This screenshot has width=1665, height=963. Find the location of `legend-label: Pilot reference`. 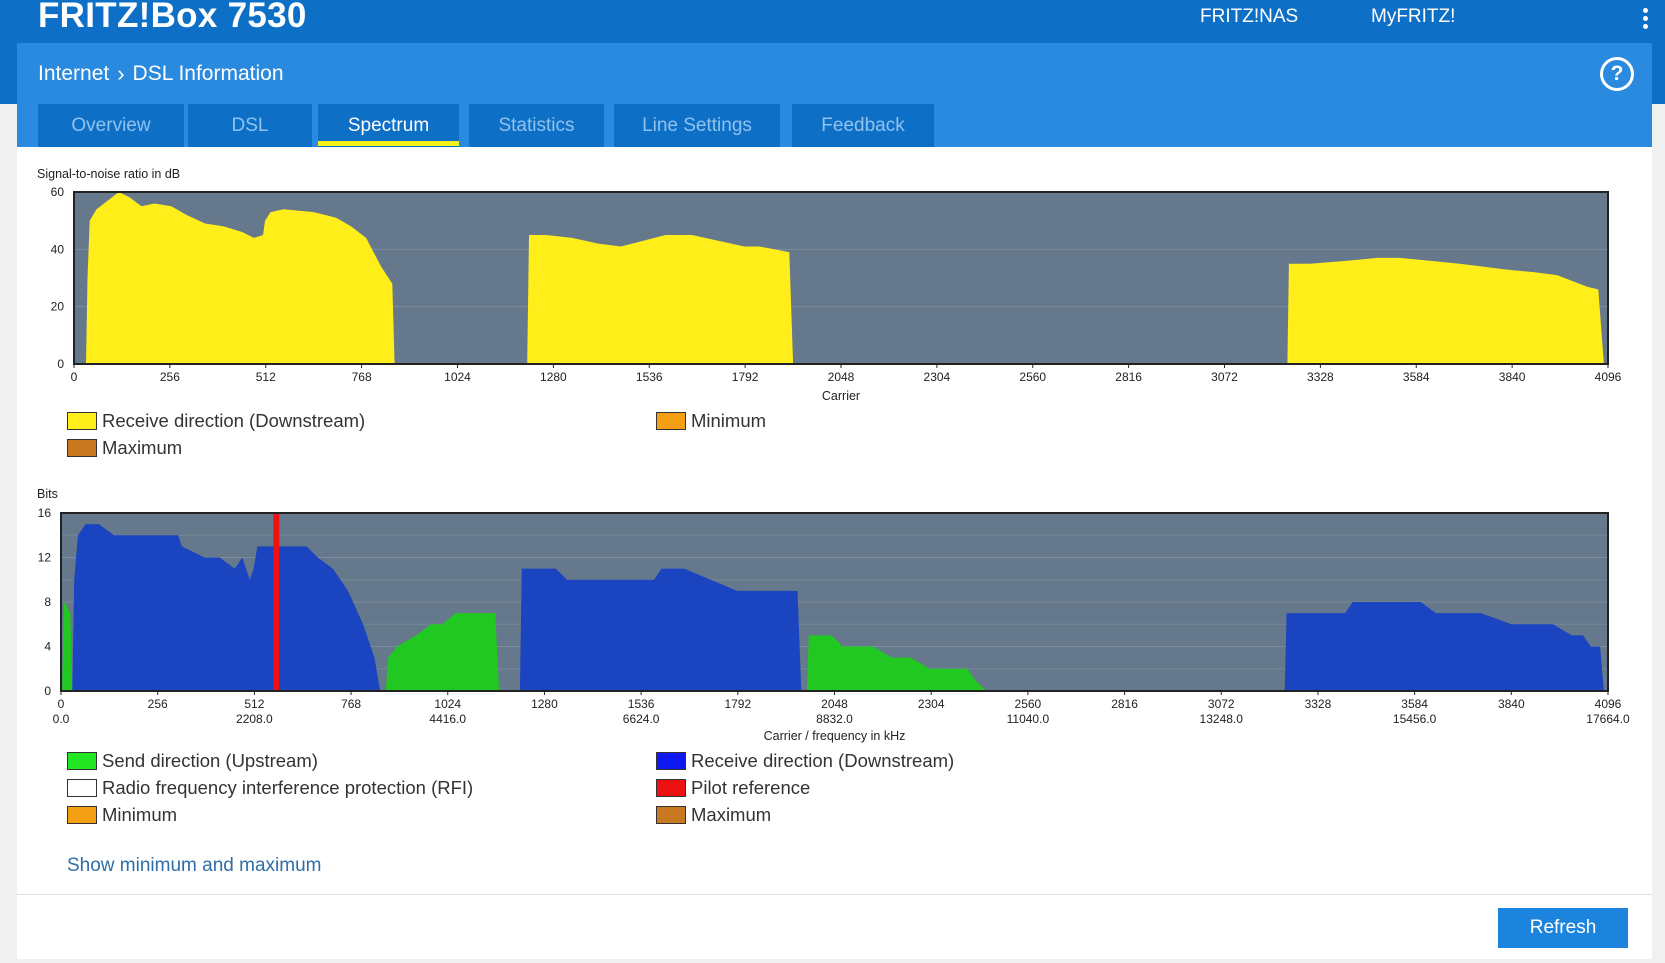

legend-label: Pilot reference is located at coordinates (751, 787).